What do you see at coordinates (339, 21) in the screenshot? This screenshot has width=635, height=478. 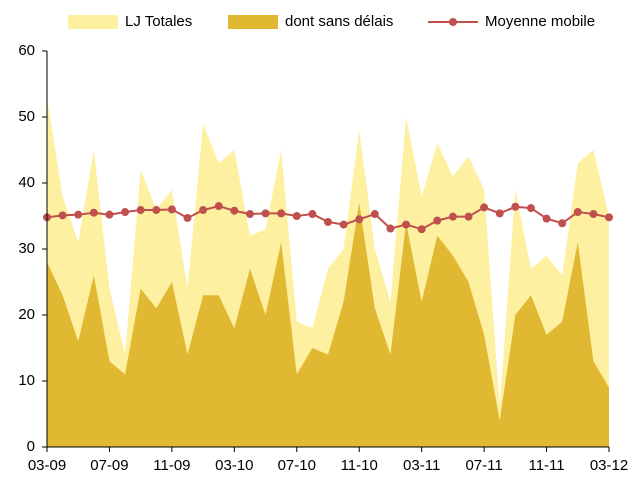 I see `legend-label: dont sans délais` at bounding box center [339, 21].